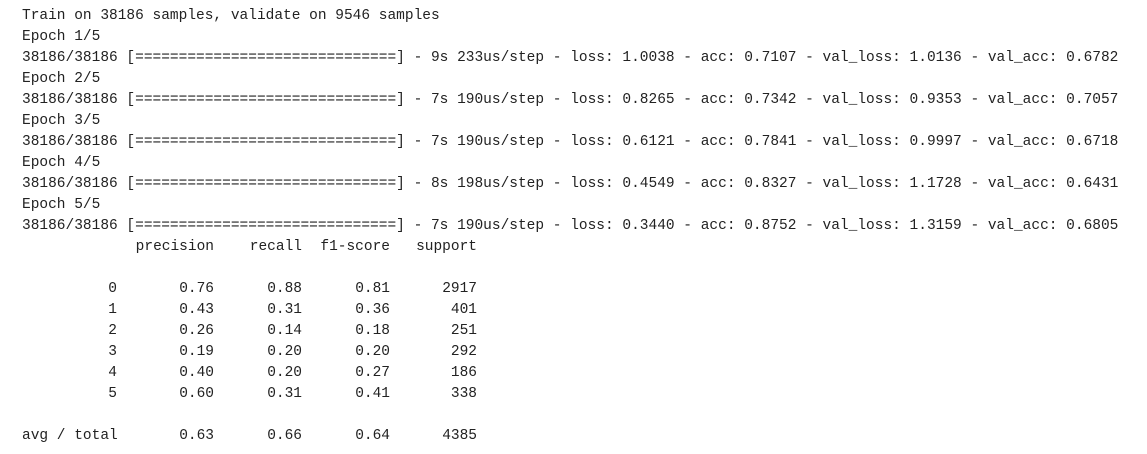 The height and width of the screenshot is (454, 1147). Describe the element at coordinates (463, 372) in the screenshot. I see `report-value: 186` at that location.